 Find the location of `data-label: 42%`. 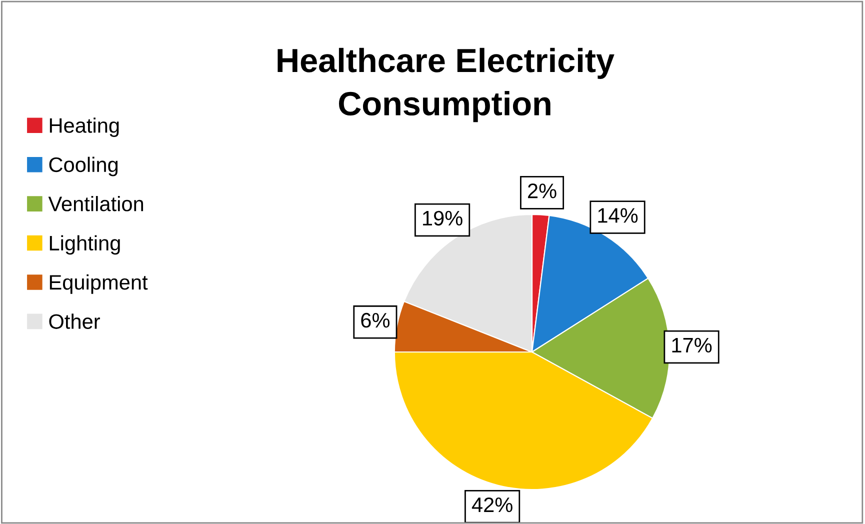

data-label: 42% is located at coordinates (492, 504).